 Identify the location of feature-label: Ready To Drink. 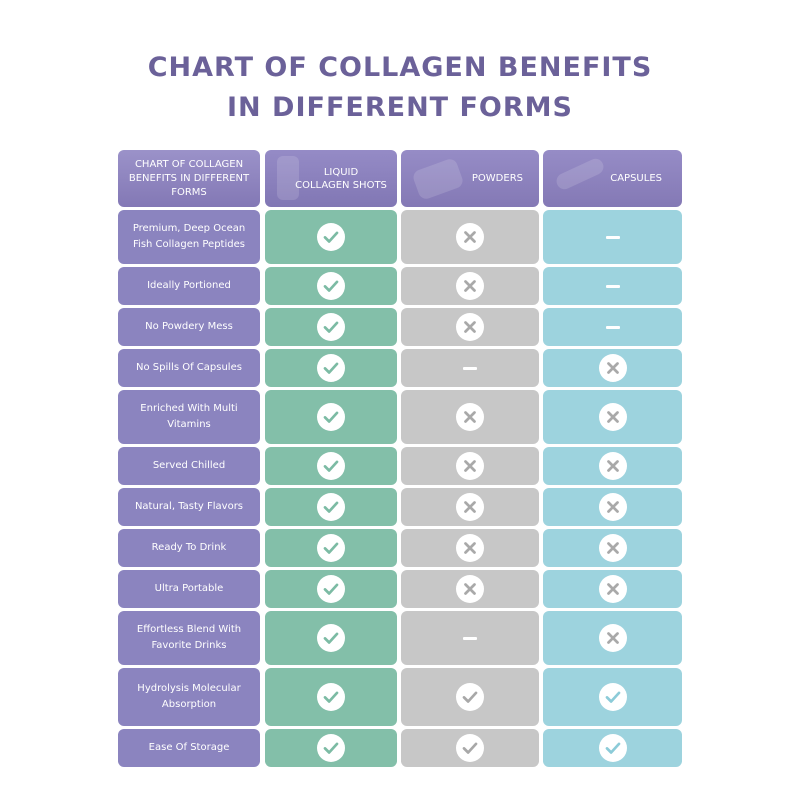
(189, 547).